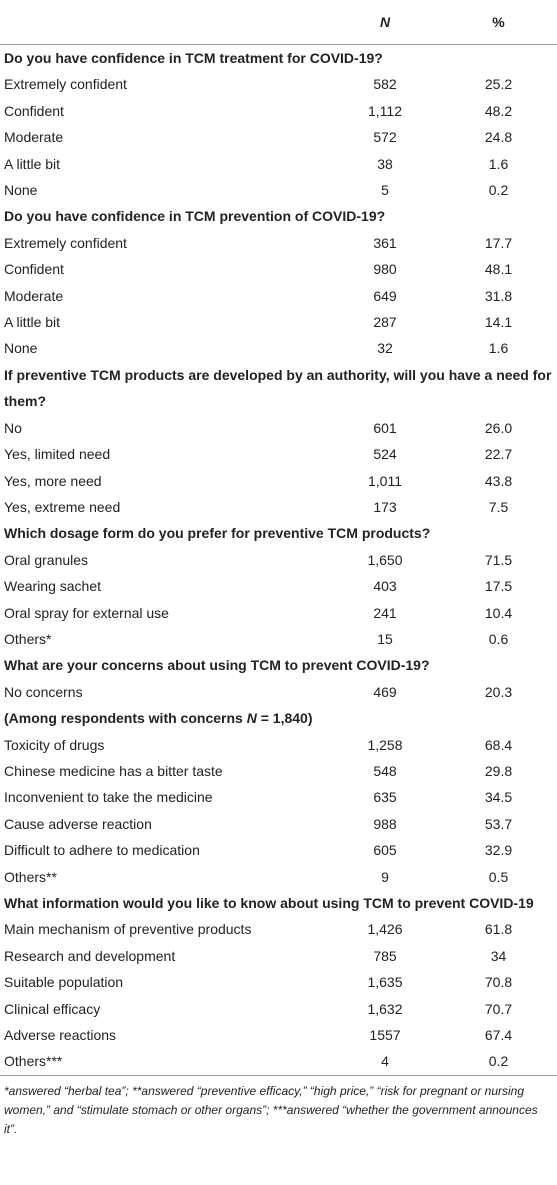 This screenshot has width=557, height=1185. Describe the element at coordinates (498, 427) in the screenshot. I see `row-pct: 26.0` at that location.